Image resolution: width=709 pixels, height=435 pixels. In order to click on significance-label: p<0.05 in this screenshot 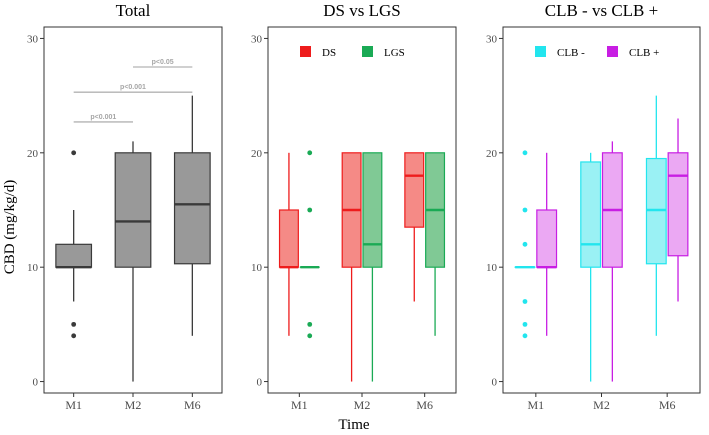, I will do `click(163, 62)`.